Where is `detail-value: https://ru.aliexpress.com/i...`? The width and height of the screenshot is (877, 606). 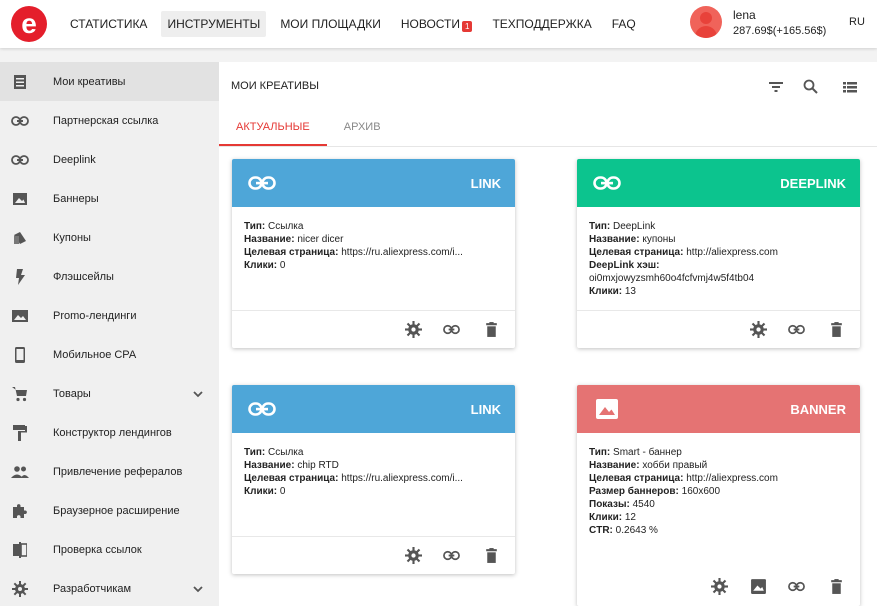 detail-value: https://ru.aliexpress.com/i... is located at coordinates (400, 478).